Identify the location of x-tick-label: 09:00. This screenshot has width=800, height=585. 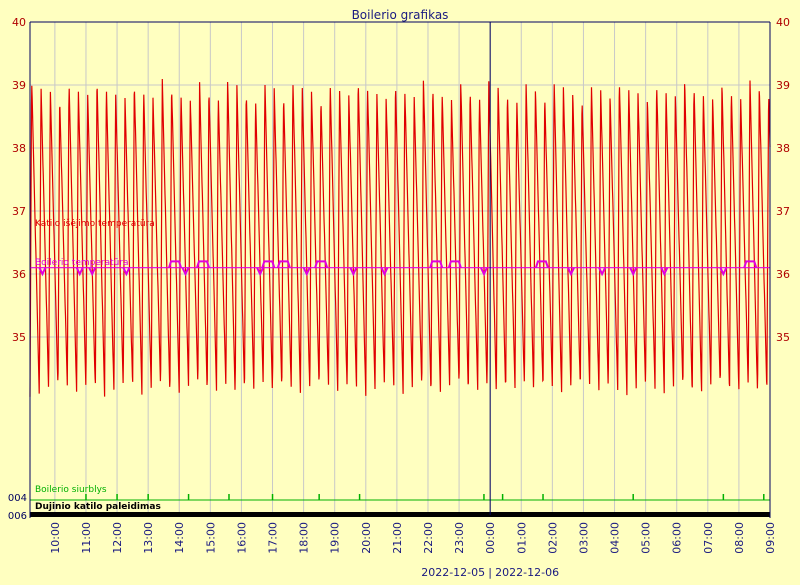
(770, 538).